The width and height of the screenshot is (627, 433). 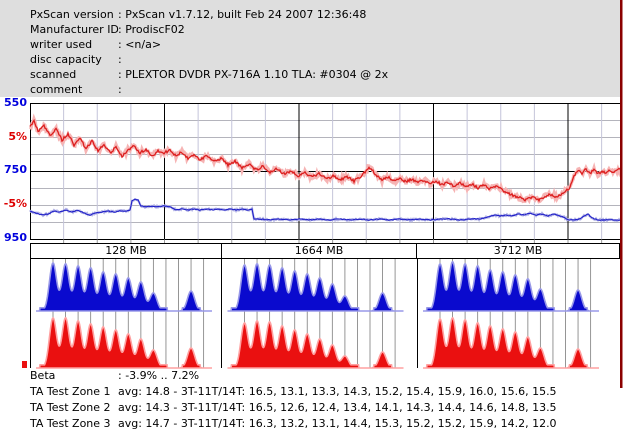 What do you see at coordinates (518, 251) in the screenshot?
I see `zone-label-cell-3: 3712 MB` at bounding box center [518, 251].